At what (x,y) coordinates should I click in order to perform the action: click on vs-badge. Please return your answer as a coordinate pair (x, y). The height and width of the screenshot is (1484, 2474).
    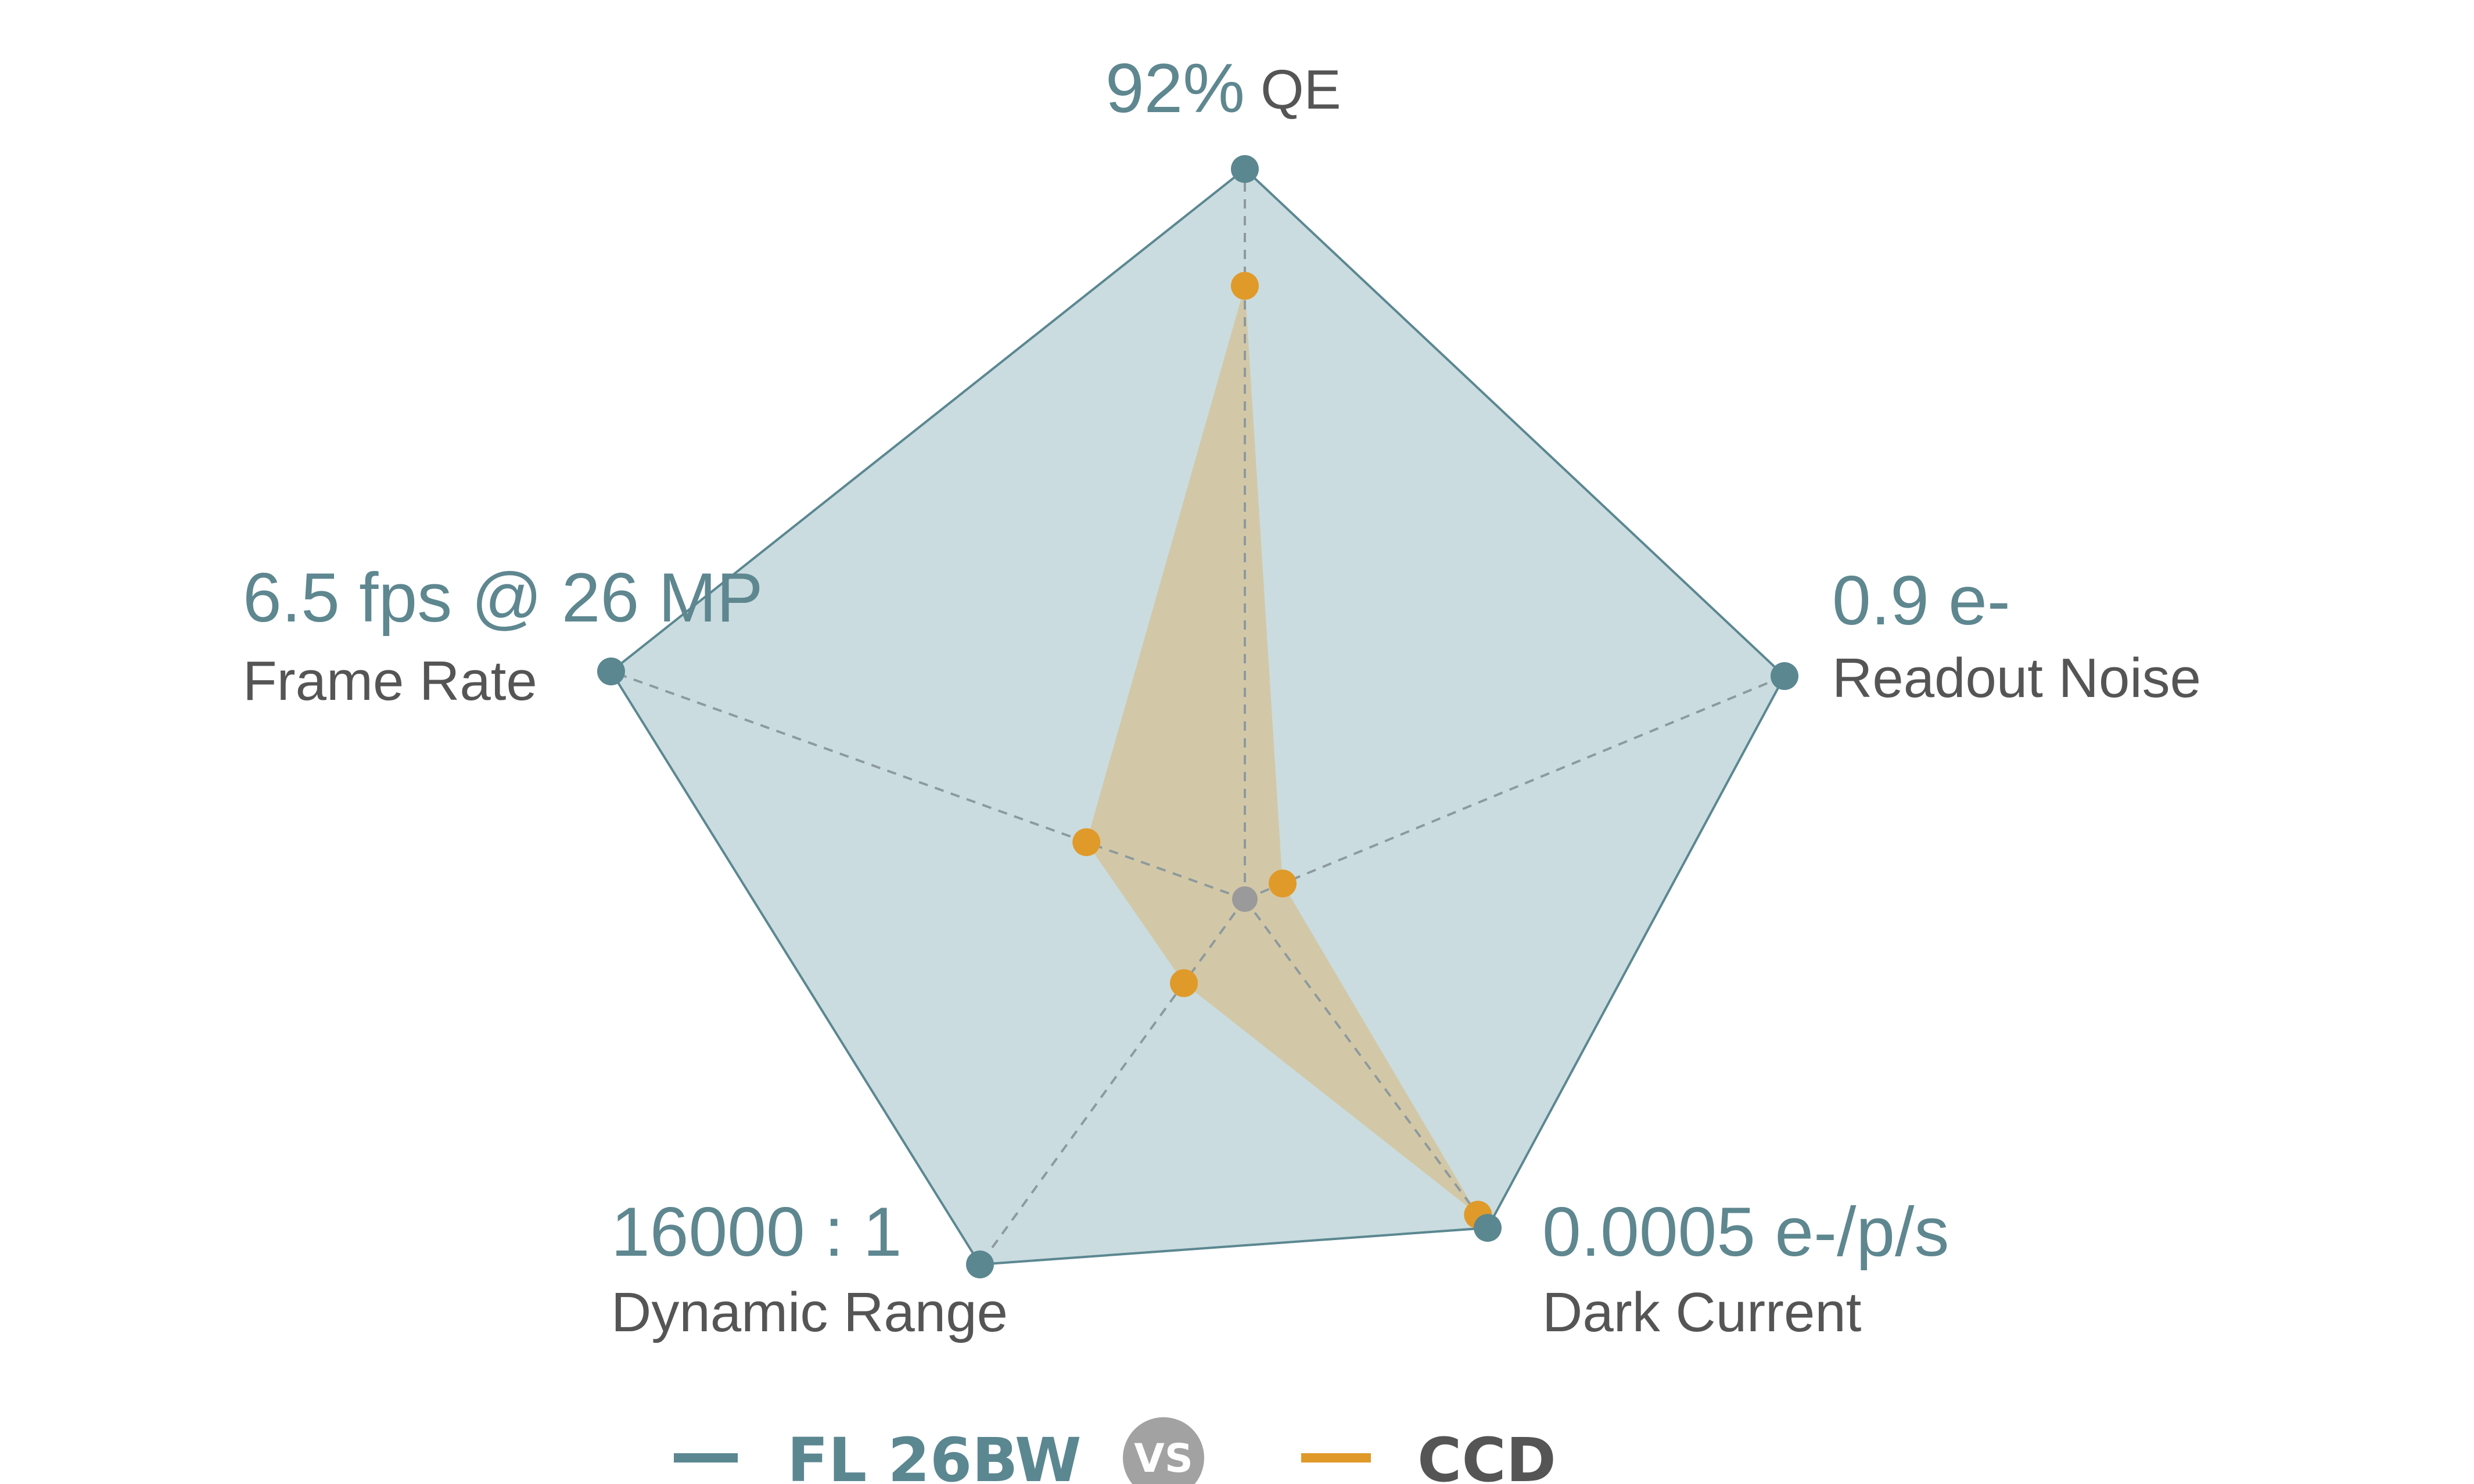
    Looking at the image, I should click on (1163, 1450).